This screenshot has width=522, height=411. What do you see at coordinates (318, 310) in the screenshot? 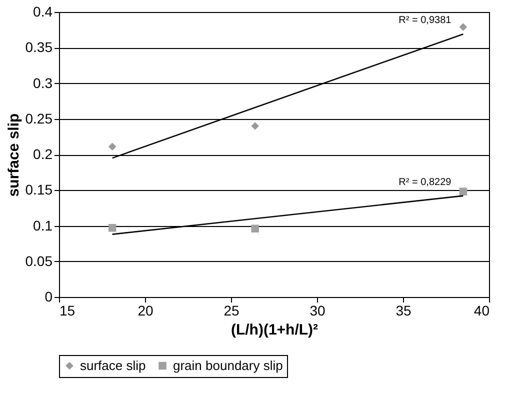
I see `x-tick-label: 30` at bounding box center [318, 310].